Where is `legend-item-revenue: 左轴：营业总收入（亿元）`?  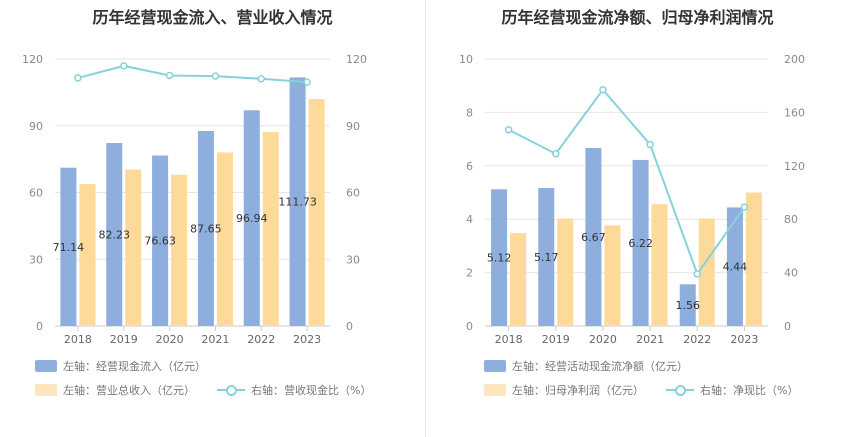 legend-item-revenue: 左轴：营业总收入（亿元） is located at coordinates (115, 390).